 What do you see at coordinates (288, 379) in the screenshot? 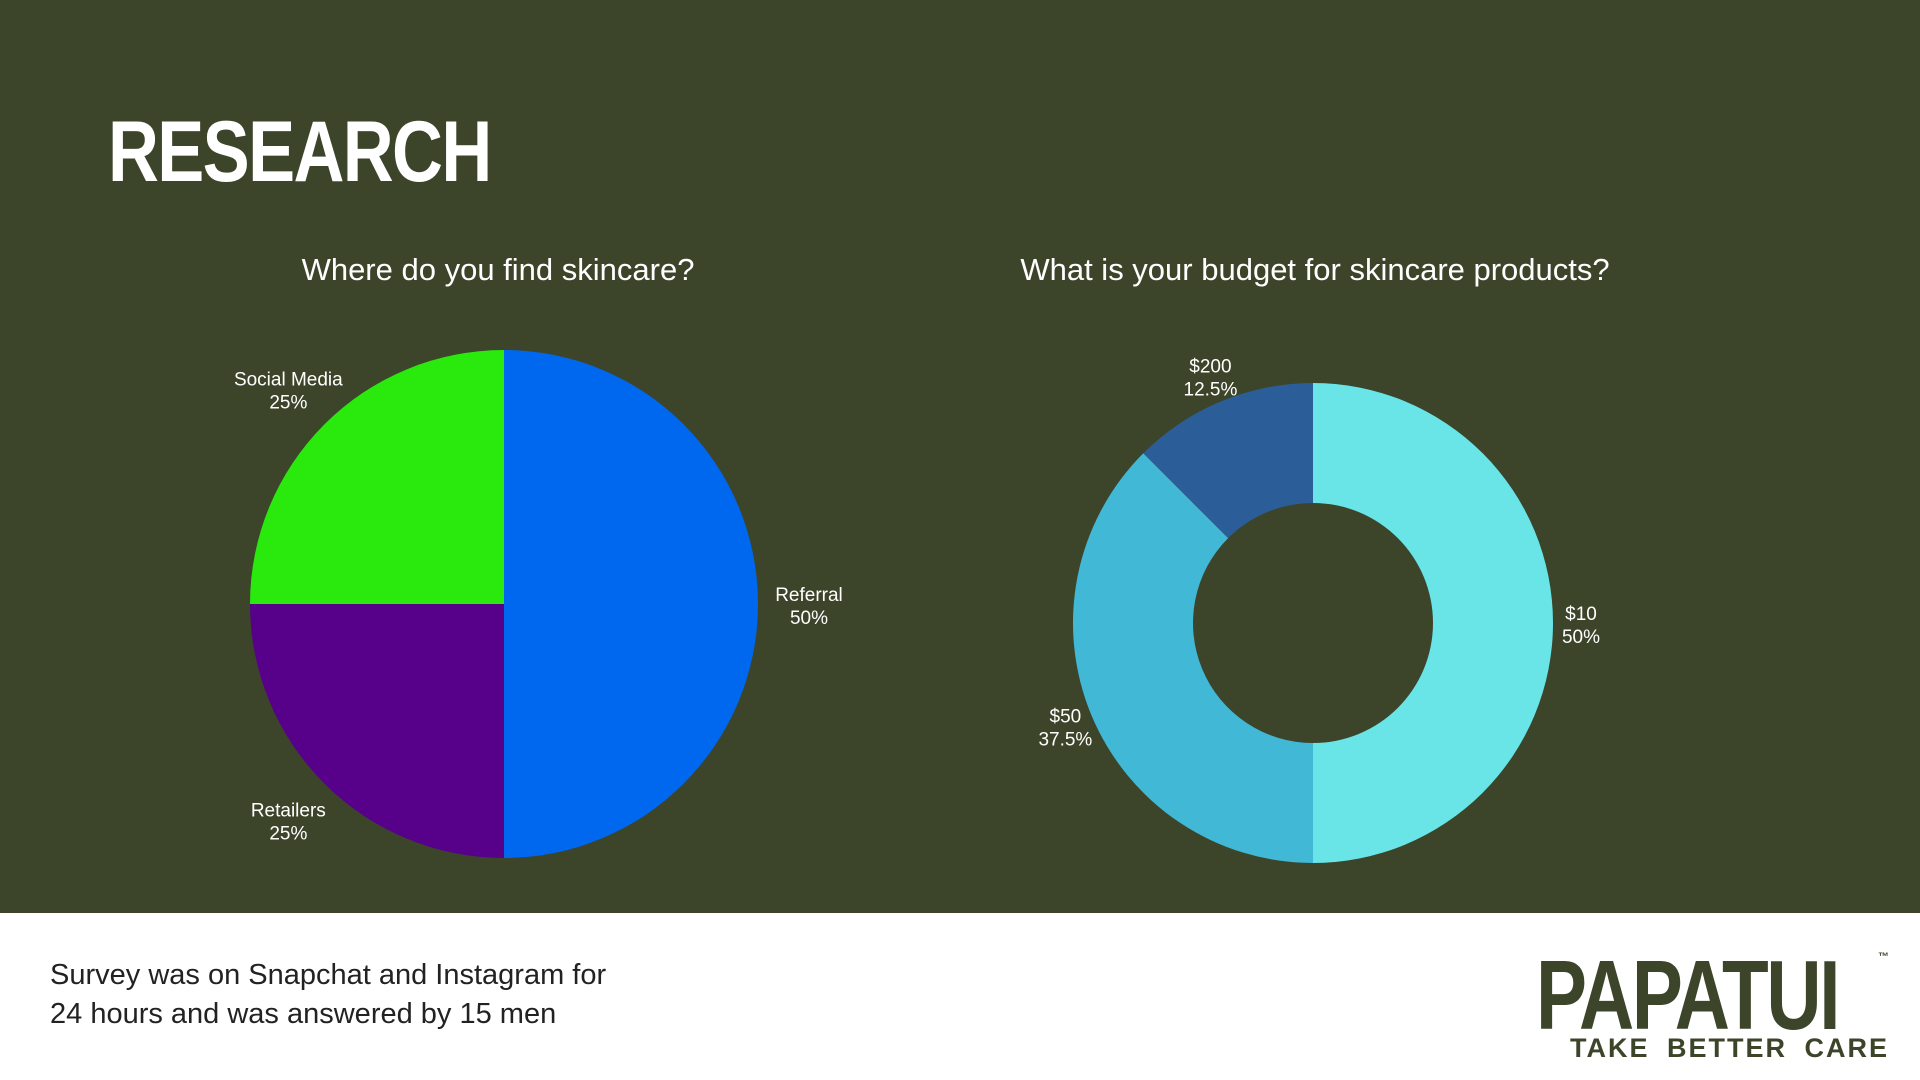
I see `pie-label-category: Social Media` at bounding box center [288, 379].